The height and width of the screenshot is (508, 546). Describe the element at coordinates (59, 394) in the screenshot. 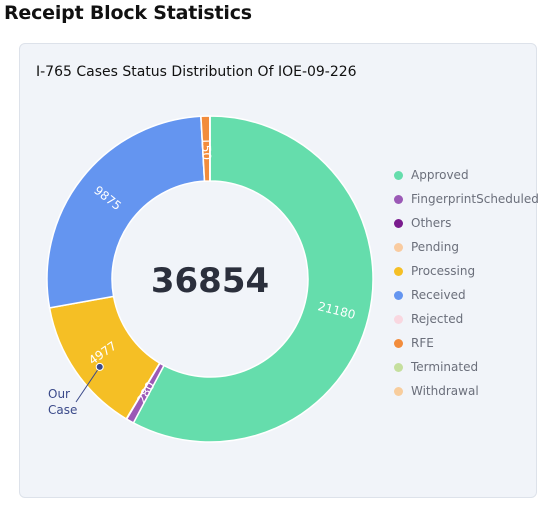

I see `our-case-label-line1: Our` at that location.